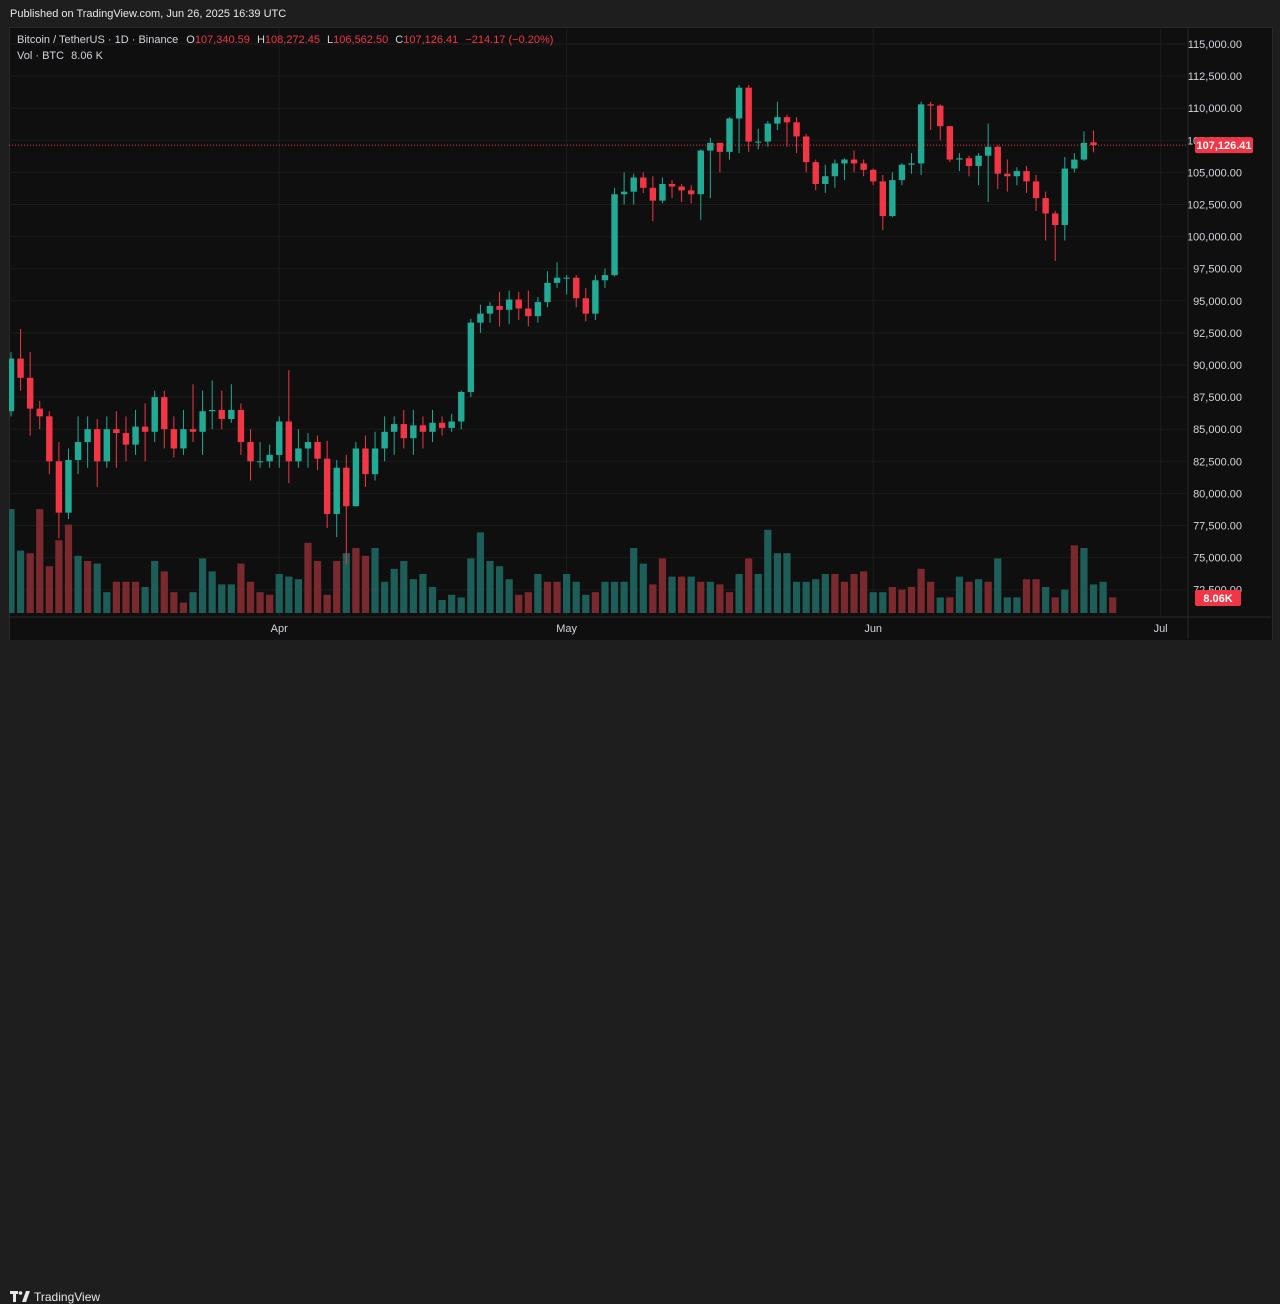  What do you see at coordinates (330, 40) in the screenshot?
I see `low-label: L` at bounding box center [330, 40].